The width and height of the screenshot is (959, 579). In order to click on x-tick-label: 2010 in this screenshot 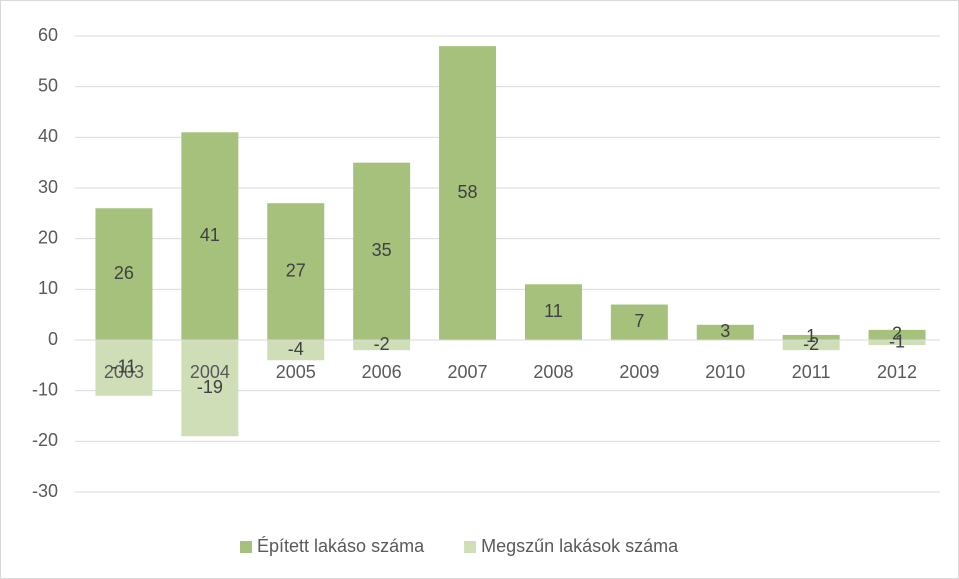, I will do `click(725, 372)`.